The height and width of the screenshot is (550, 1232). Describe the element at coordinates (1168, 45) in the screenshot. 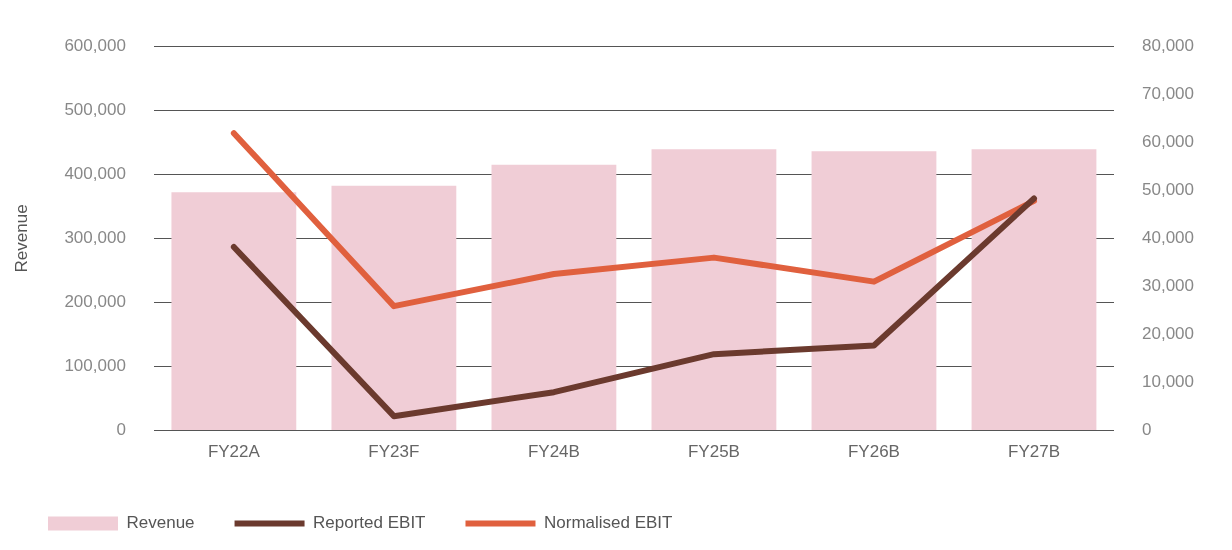

I see `y2-tick-label: 80,000` at that location.